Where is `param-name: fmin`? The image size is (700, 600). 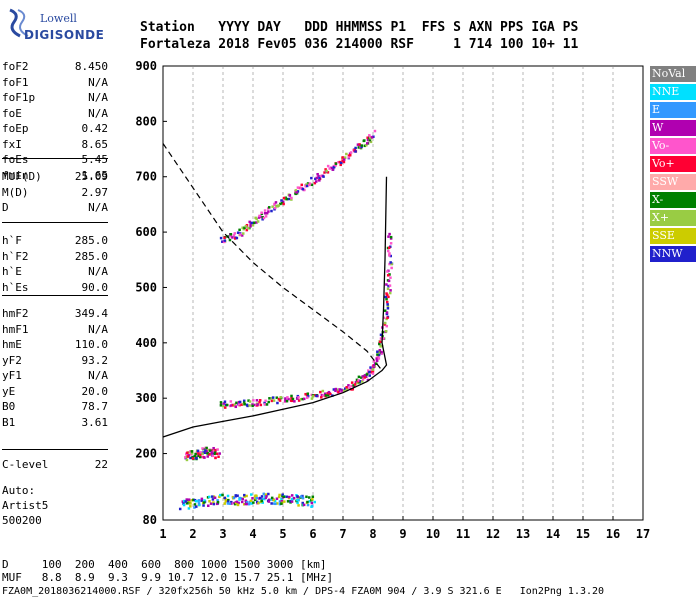 param-name: fmin is located at coordinates (15, 175).